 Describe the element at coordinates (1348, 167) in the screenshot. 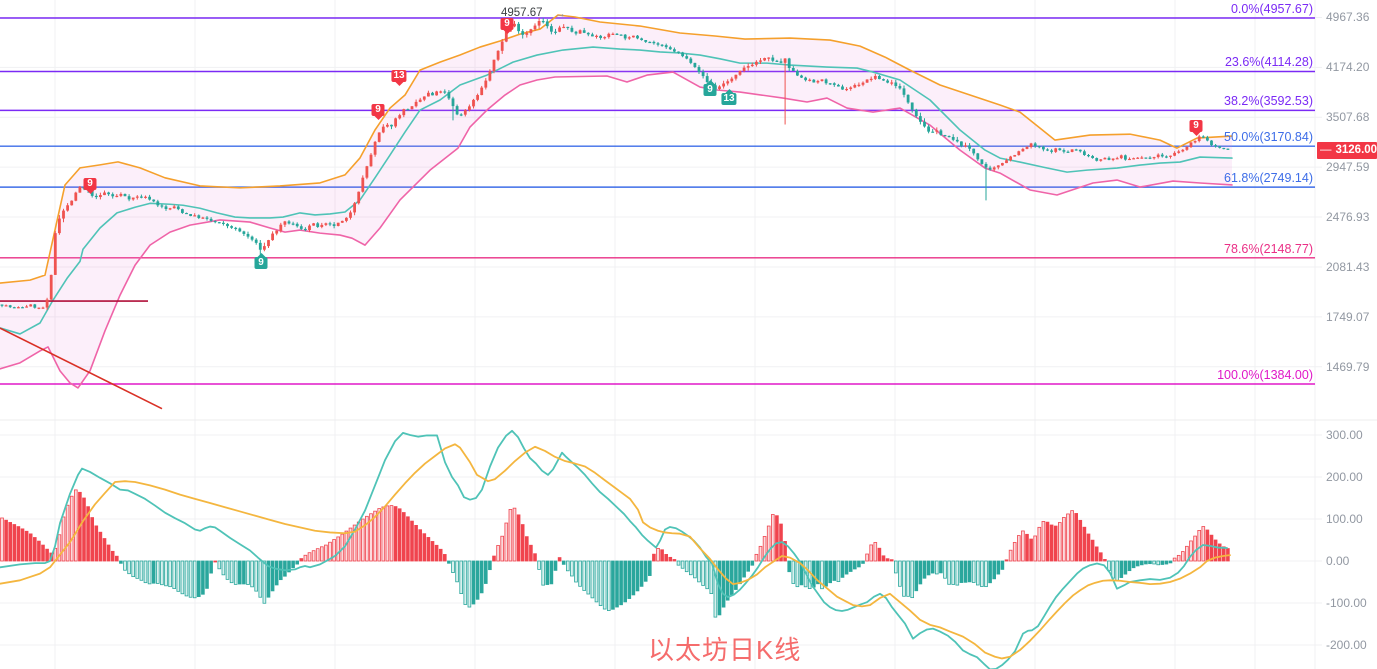

I see `price-axis-label: 2947.59` at that location.